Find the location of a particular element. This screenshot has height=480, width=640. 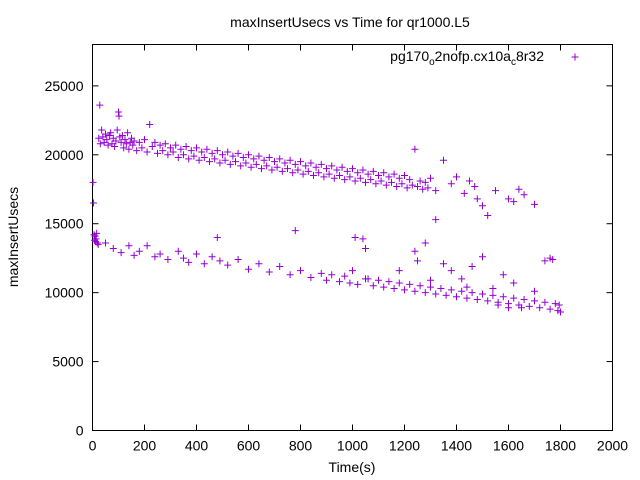

y-axis-label: maxInsertUsecs is located at coordinates (13, 237).